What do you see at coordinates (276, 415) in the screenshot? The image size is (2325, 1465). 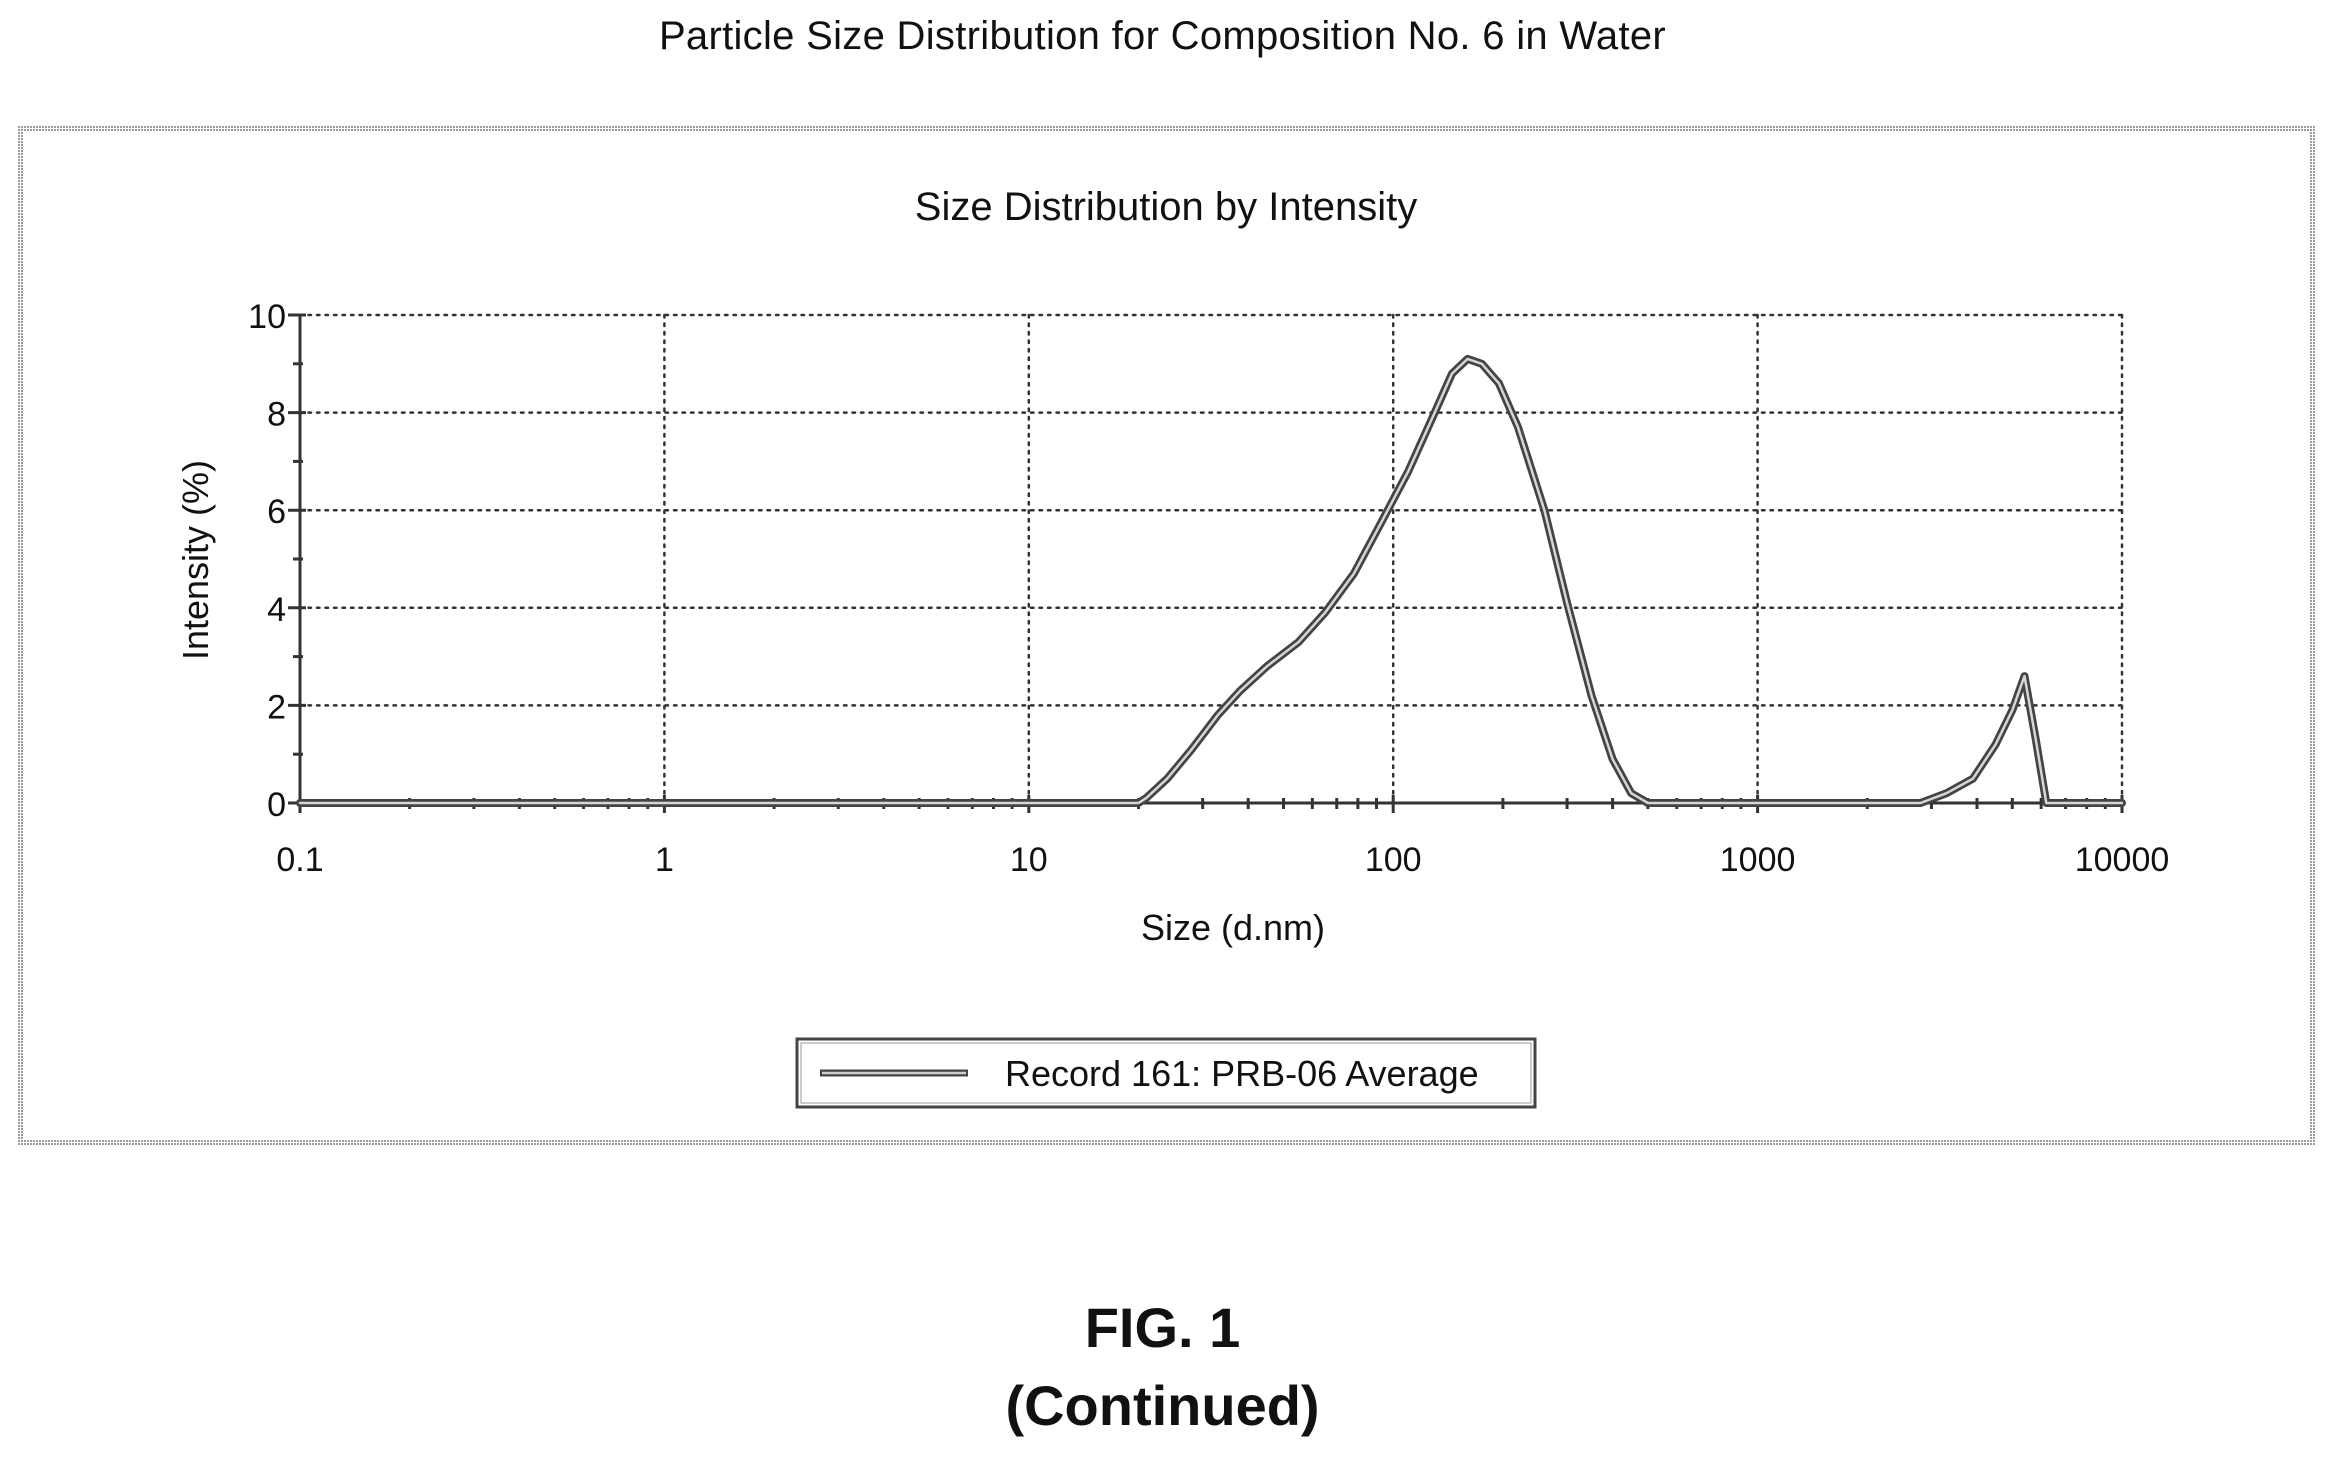 I see `y-tick-label: 8` at bounding box center [276, 415].